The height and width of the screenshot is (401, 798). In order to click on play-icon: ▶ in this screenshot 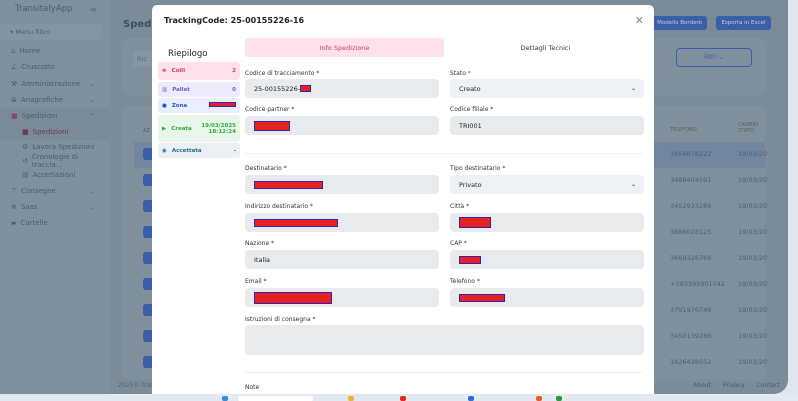, I will do `click(164, 128)`.